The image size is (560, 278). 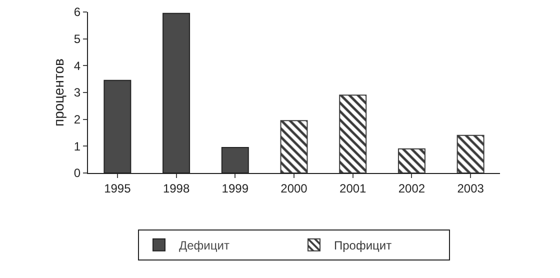 I want to click on y-tick-label: 0, so click(x=77, y=173).